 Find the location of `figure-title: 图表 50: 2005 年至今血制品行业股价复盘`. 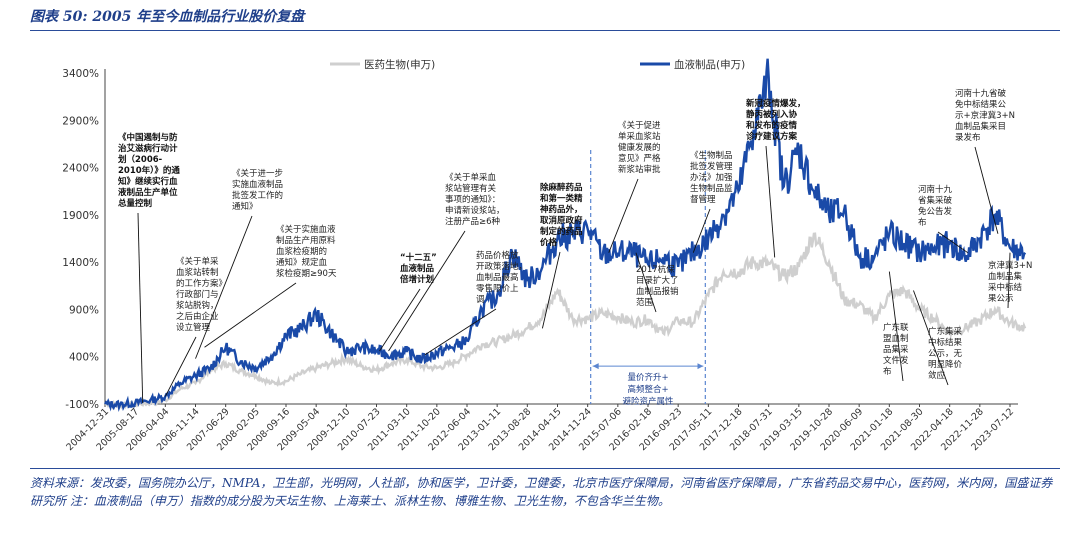

figure-title: 图表 50: 2005 年至今血制品行业股价复盘 is located at coordinates (167, 17).